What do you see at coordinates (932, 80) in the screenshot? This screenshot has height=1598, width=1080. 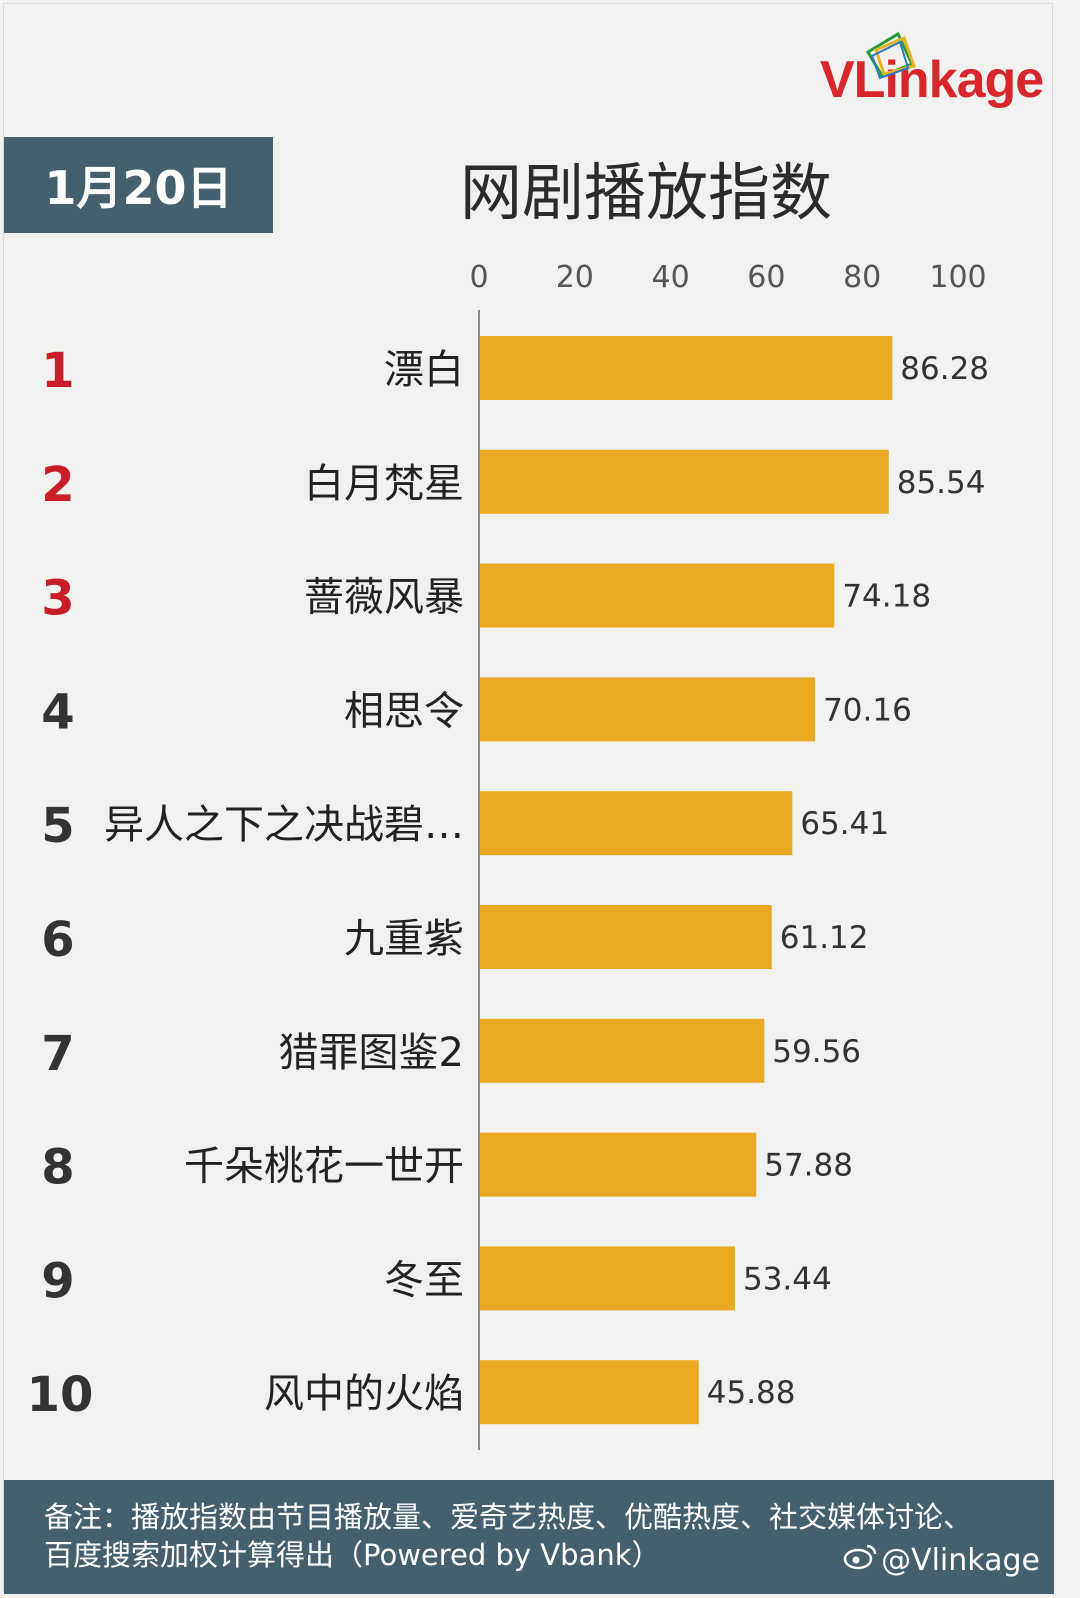 I see `vlinkage-logo: VLinkage` at bounding box center [932, 80].